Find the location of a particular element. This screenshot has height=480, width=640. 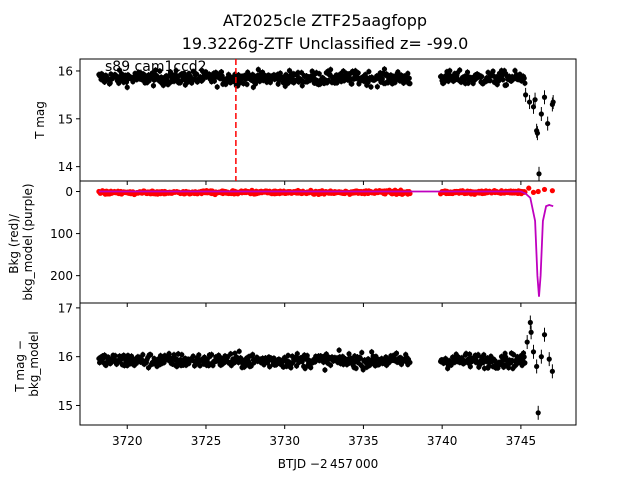

y-tick-label-top-16: 16 is located at coordinates (65, 71).